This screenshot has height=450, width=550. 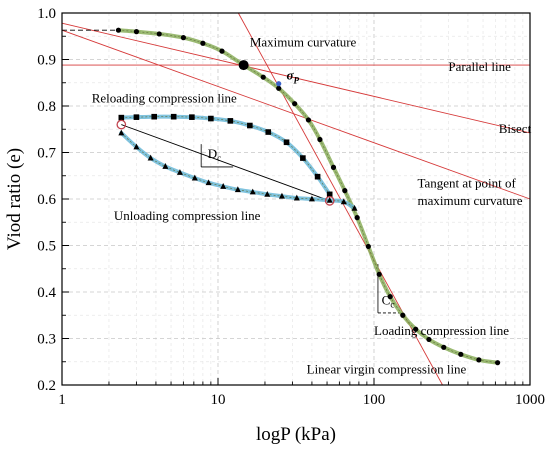 I want to click on annotation-tangent-line-1: Tangent at point of, so click(x=466, y=182).